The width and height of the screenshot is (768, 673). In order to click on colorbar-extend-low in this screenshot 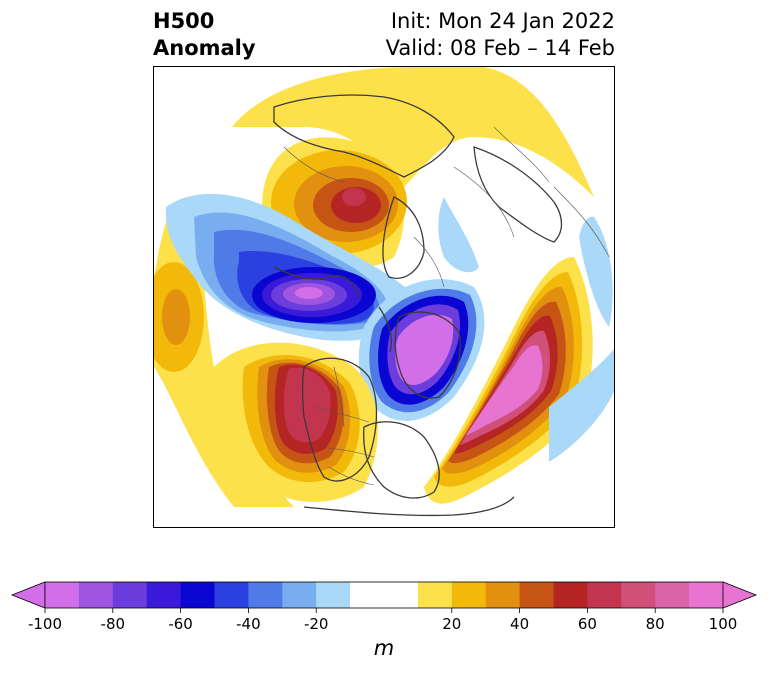, I will do `click(28, 595)`.